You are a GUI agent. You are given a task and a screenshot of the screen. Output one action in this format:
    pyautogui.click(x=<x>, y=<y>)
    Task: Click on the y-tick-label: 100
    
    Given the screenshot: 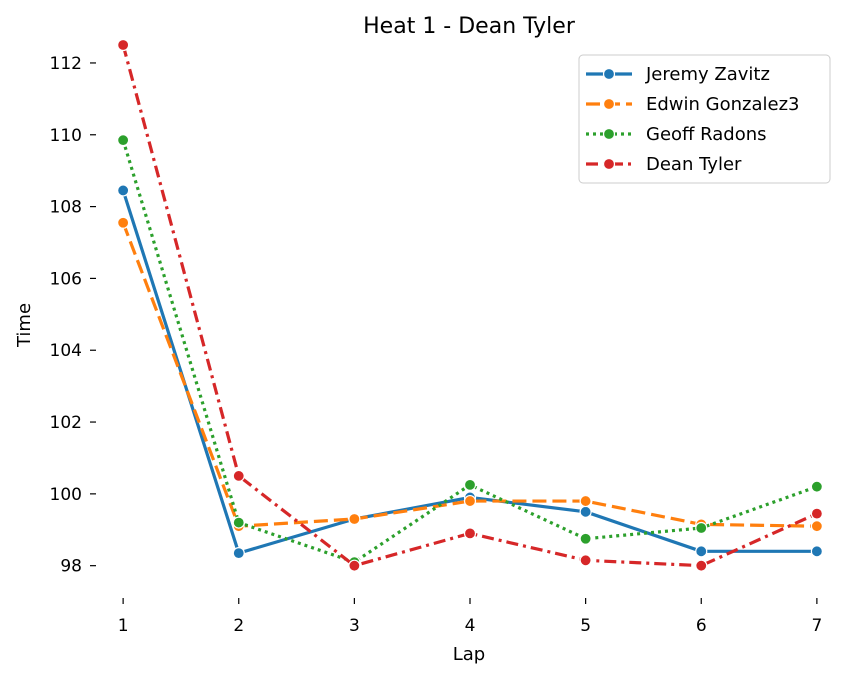 What is the action you would take?
    pyautogui.click(x=66, y=495)
    